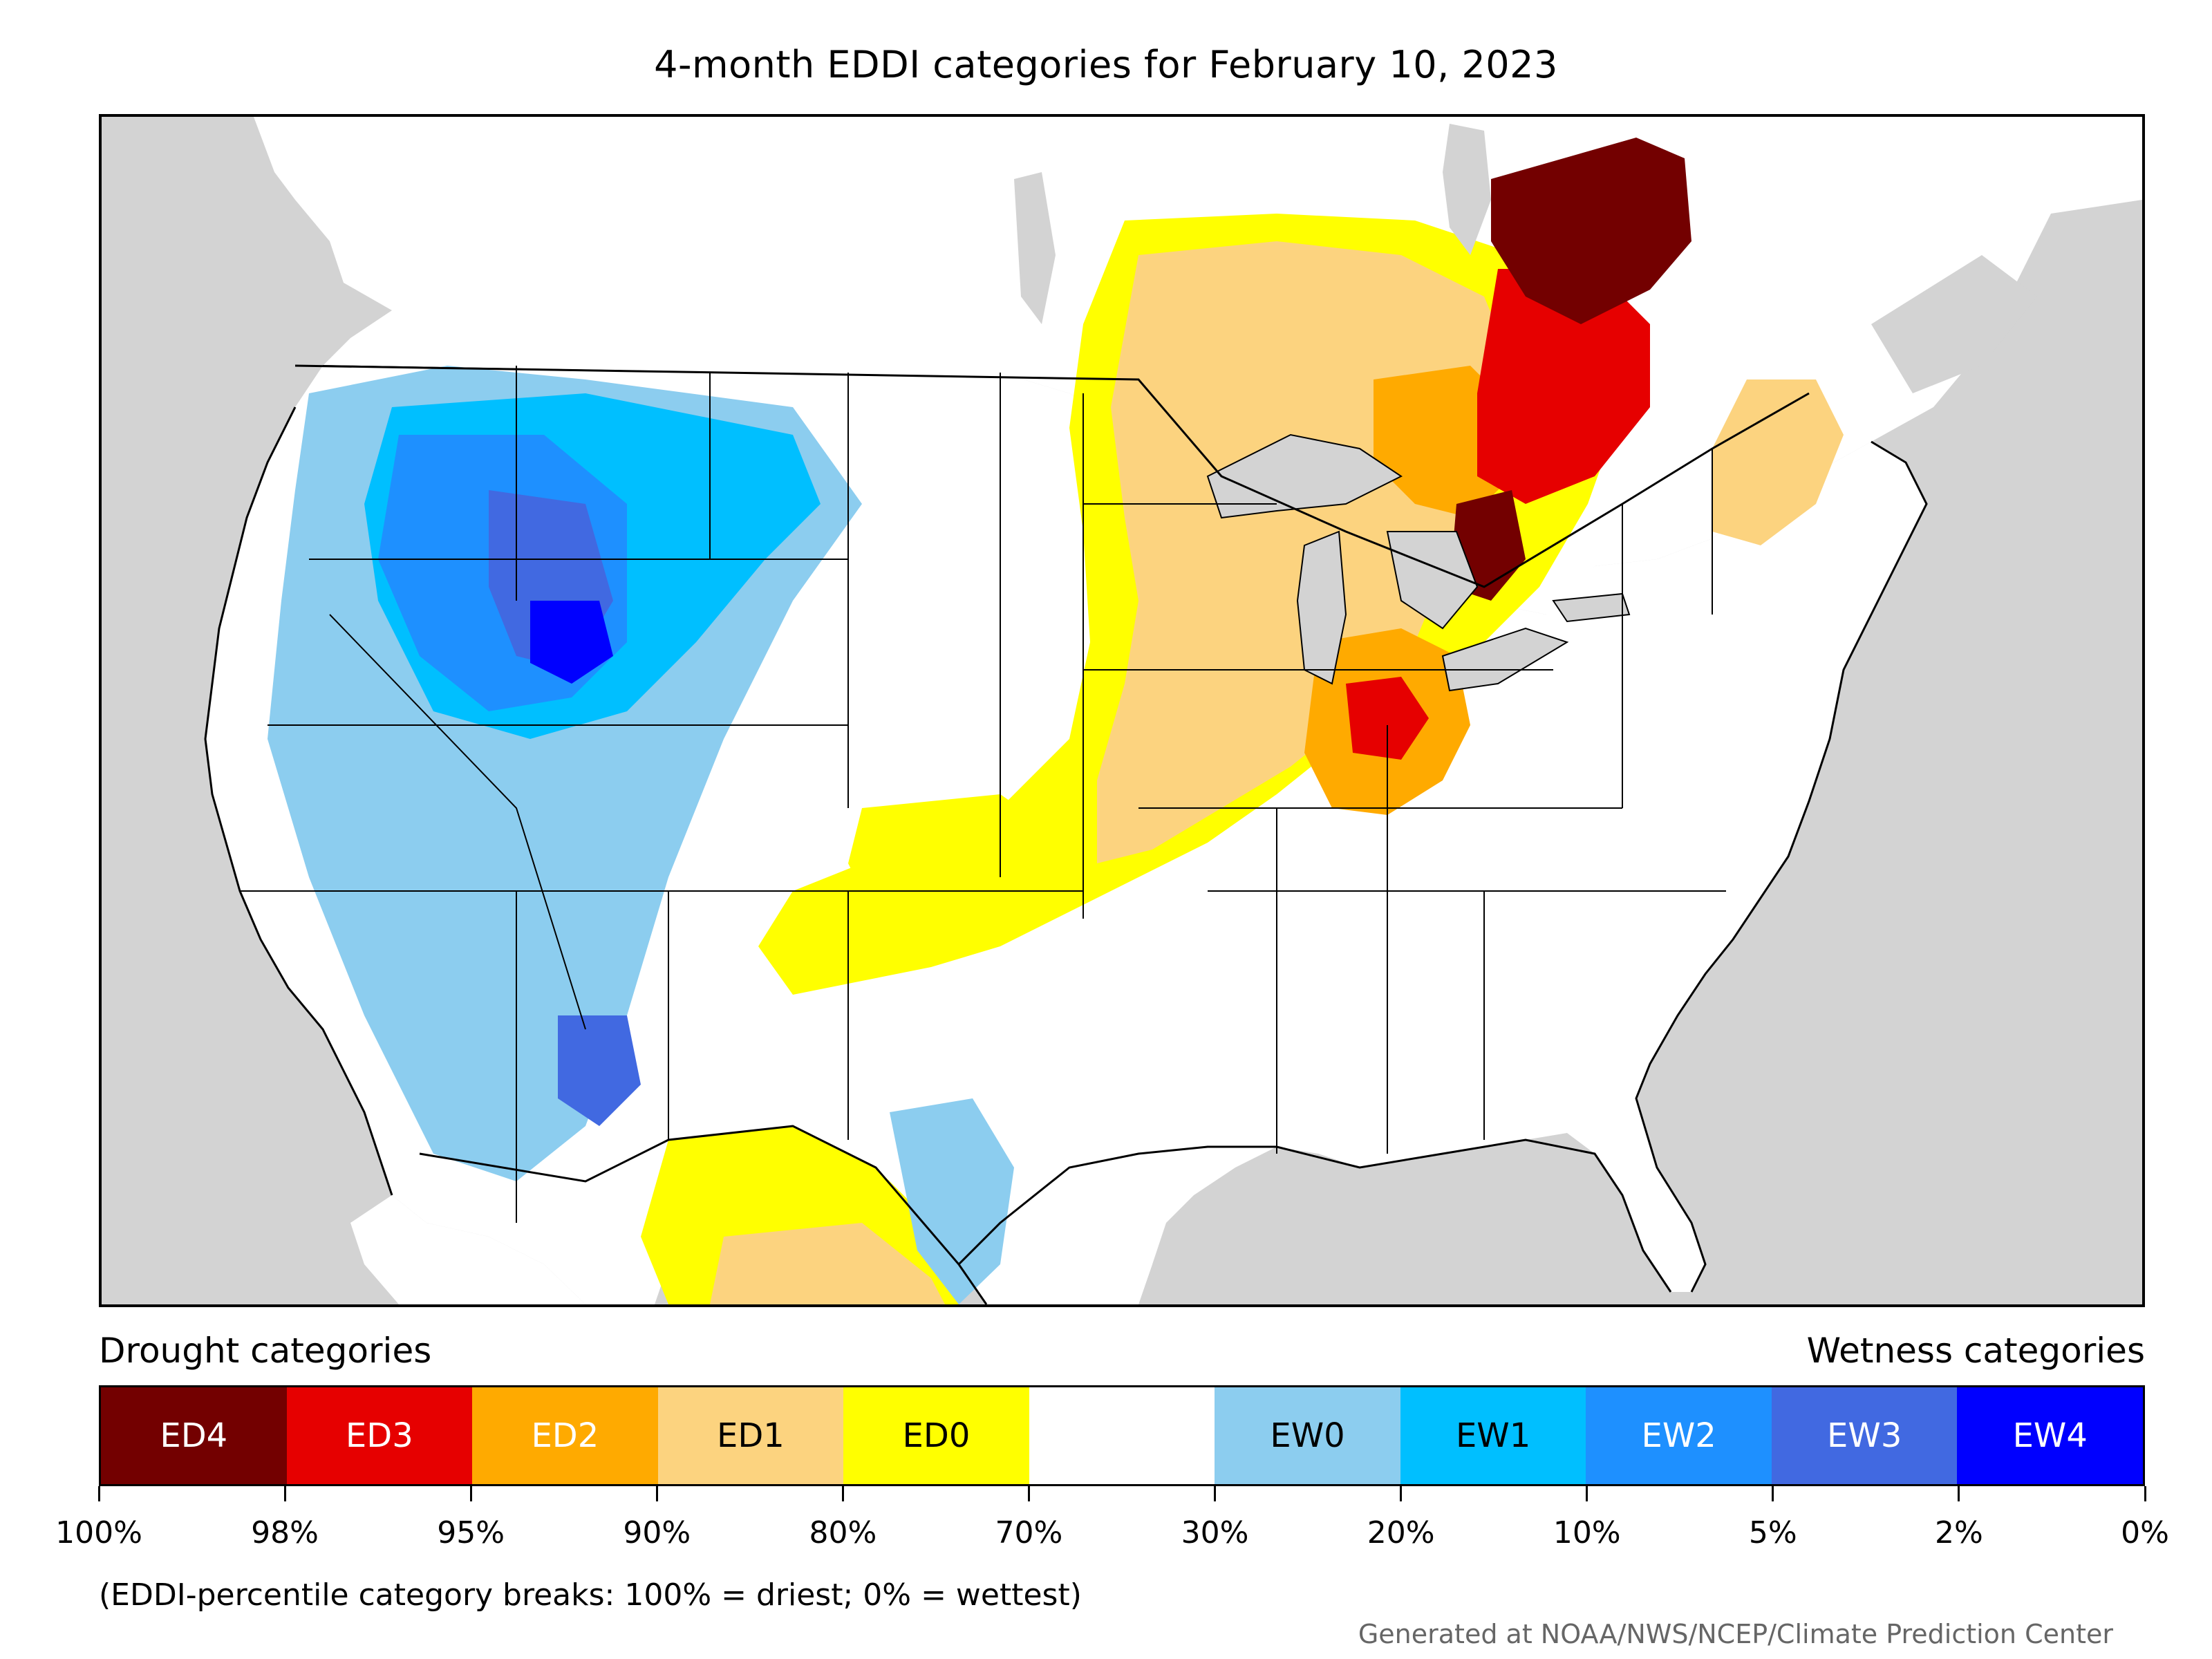 The image size is (2212, 1659). Describe the element at coordinates (1959, 1532) in the screenshot. I see `legend-tick-label: 2%` at that location.